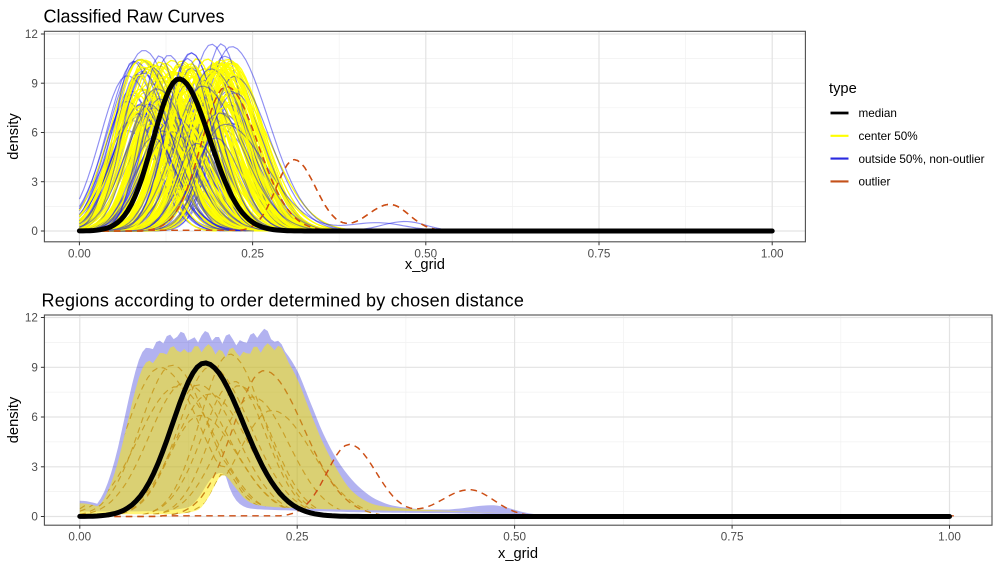 Image resolution: width=1000 pixels, height=569 pixels. I want to click on svg-text: outside 50%, non-outlier, so click(922, 159).